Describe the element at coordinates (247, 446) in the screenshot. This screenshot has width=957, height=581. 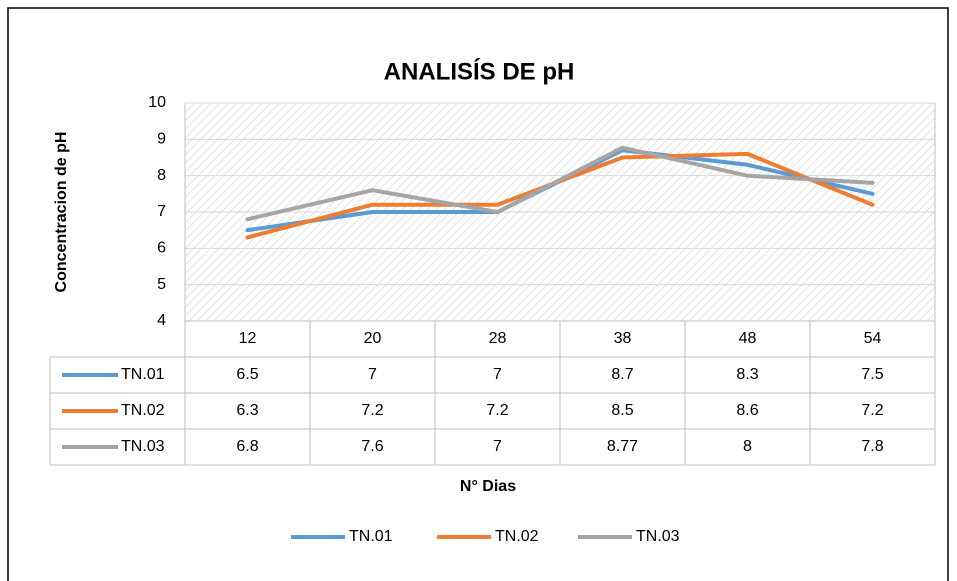
I see `table-cell: 6.8` at that location.